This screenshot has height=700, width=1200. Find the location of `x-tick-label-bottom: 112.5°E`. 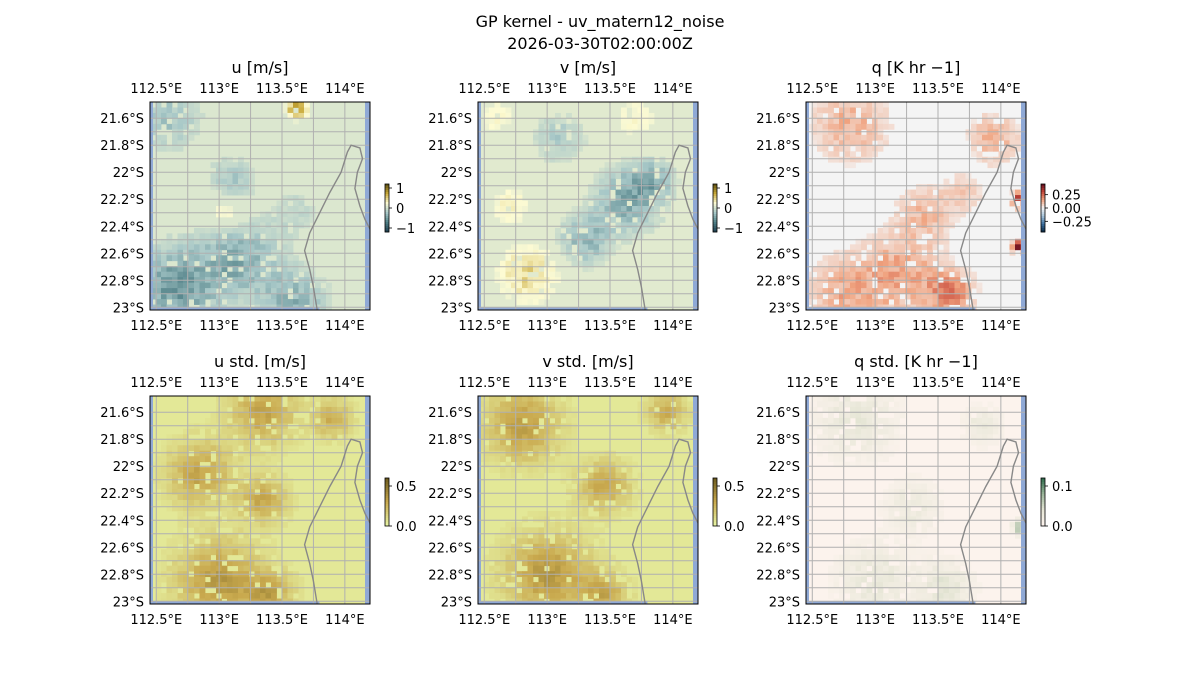

x-tick-label-bottom: 112.5°E is located at coordinates (156, 620).